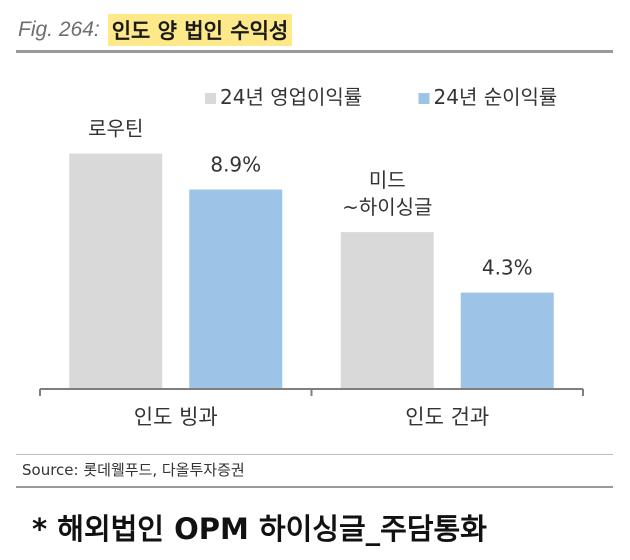  Describe the element at coordinates (507, 268) in the screenshot. I see `data-label-2-2: 4.3%` at that location.